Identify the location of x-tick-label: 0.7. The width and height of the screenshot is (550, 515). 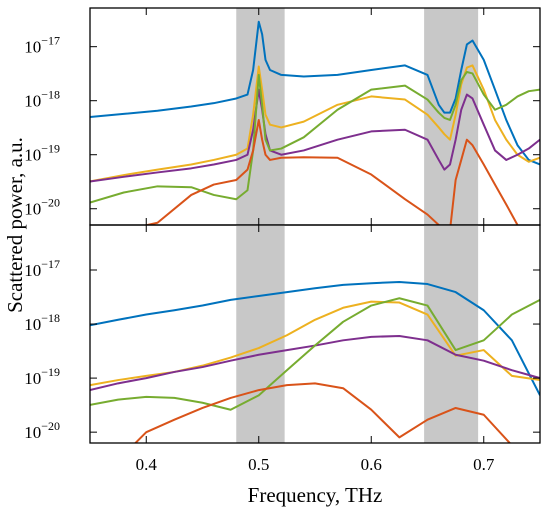
(484, 464).